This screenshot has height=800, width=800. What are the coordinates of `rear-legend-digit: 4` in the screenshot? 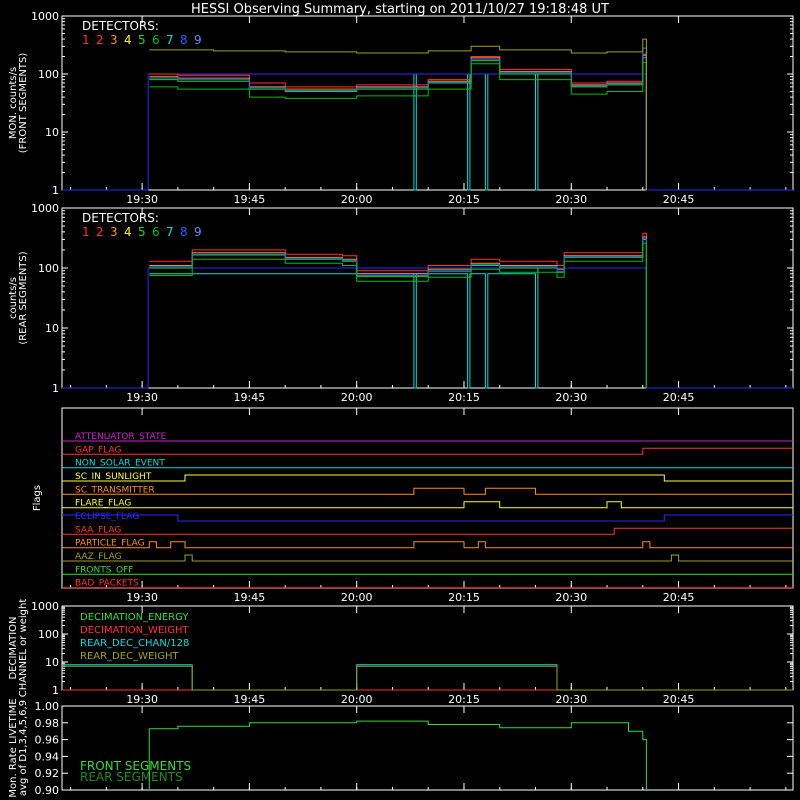 It's located at (128, 232).